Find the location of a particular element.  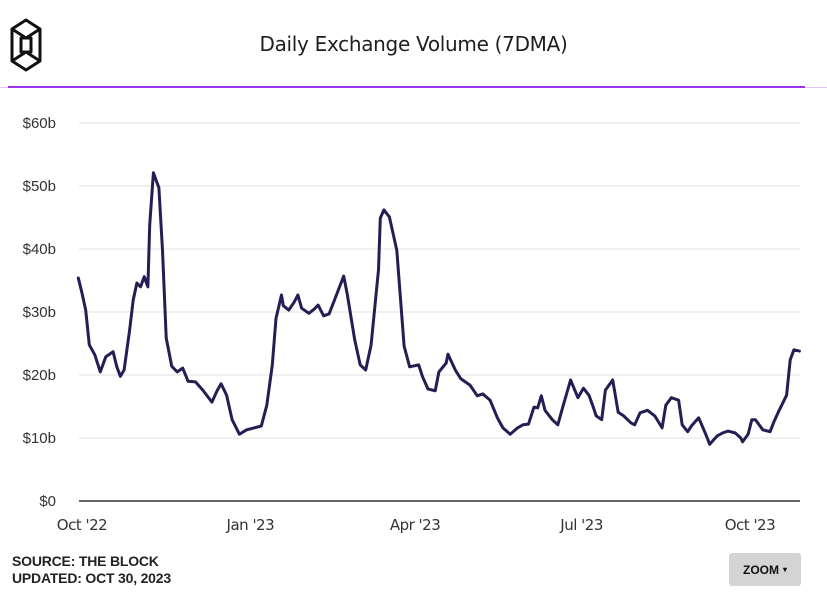

x-tick-label: Oct '23 is located at coordinates (750, 525).